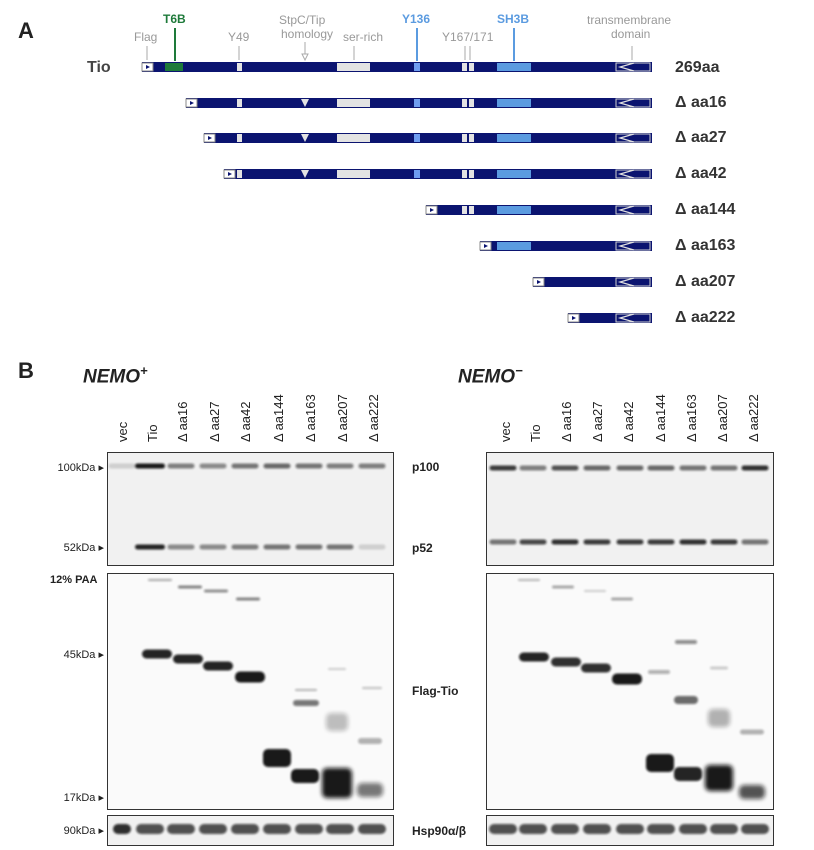  I want to click on nemo-minus-name: NEMO, so click(486, 377).